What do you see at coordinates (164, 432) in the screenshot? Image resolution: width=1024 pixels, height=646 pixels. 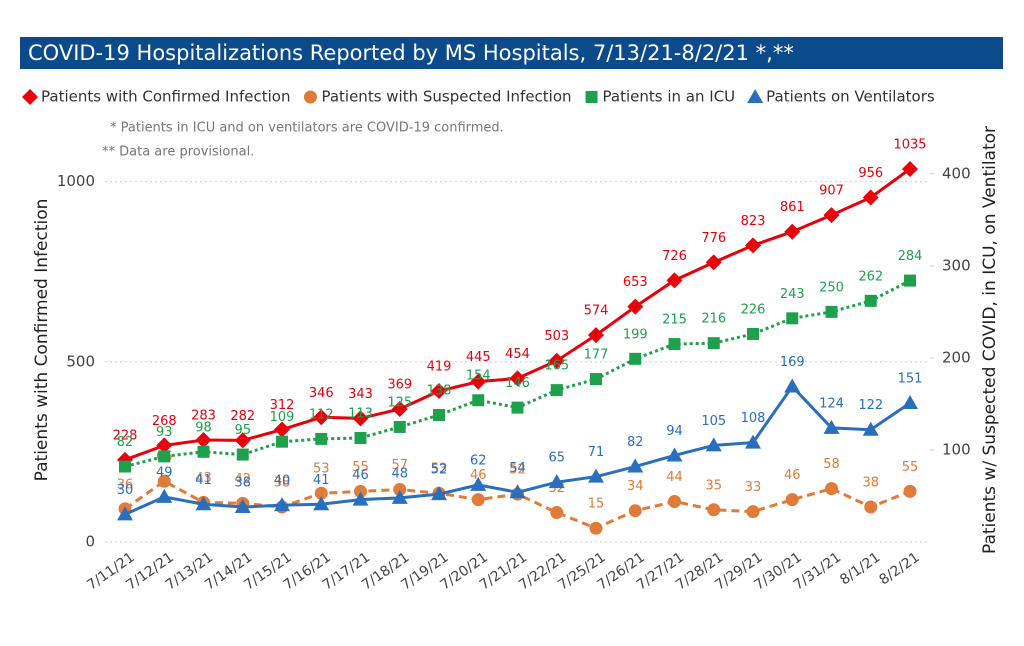 I see `data-label: 93` at bounding box center [164, 432].